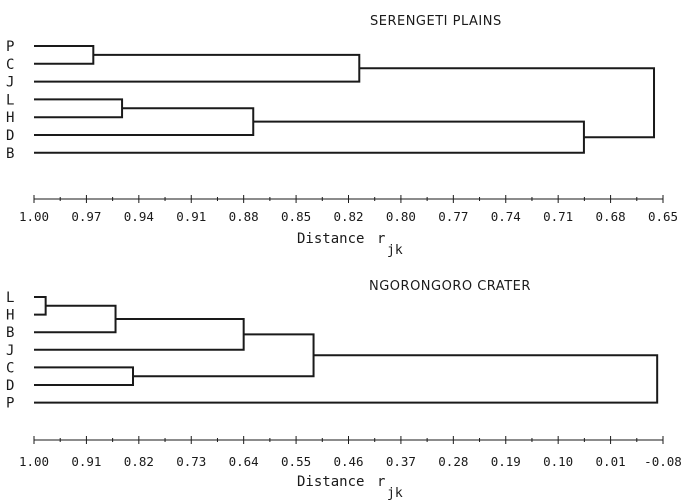 The height and width of the screenshot is (503, 688). Describe the element at coordinates (64, 55) in the screenshot. I see `merge-branch-pc` at that location.